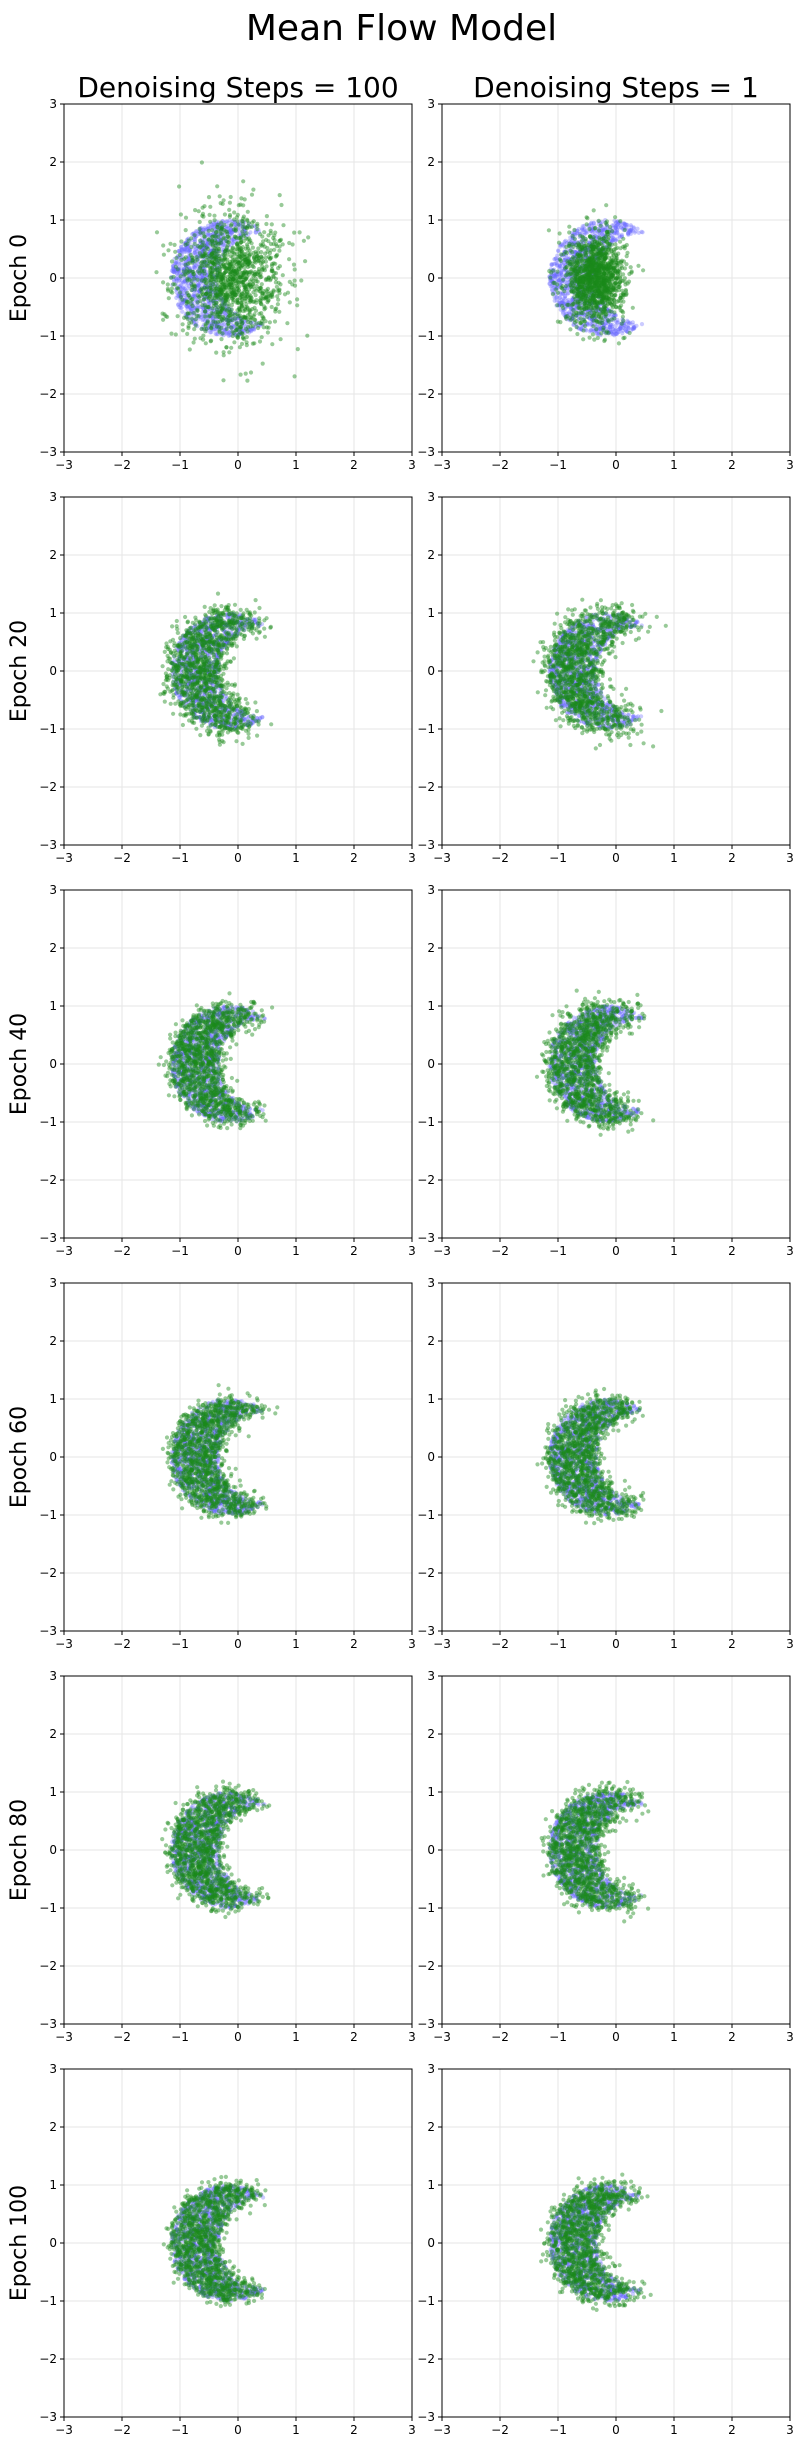 Image resolution: width=803 pixels, height=2451 pixels. Describe the element at coordinates (616, 87) in the screenshot. I see `column-title: Denoising Steps = 1` at that location.